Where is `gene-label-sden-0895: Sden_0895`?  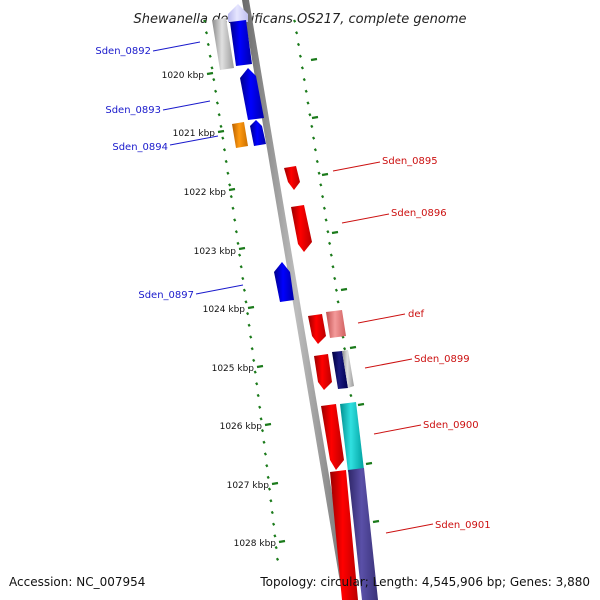 gene-label-sden-0895: Sden_0895 is located at coordinates (410, 161).